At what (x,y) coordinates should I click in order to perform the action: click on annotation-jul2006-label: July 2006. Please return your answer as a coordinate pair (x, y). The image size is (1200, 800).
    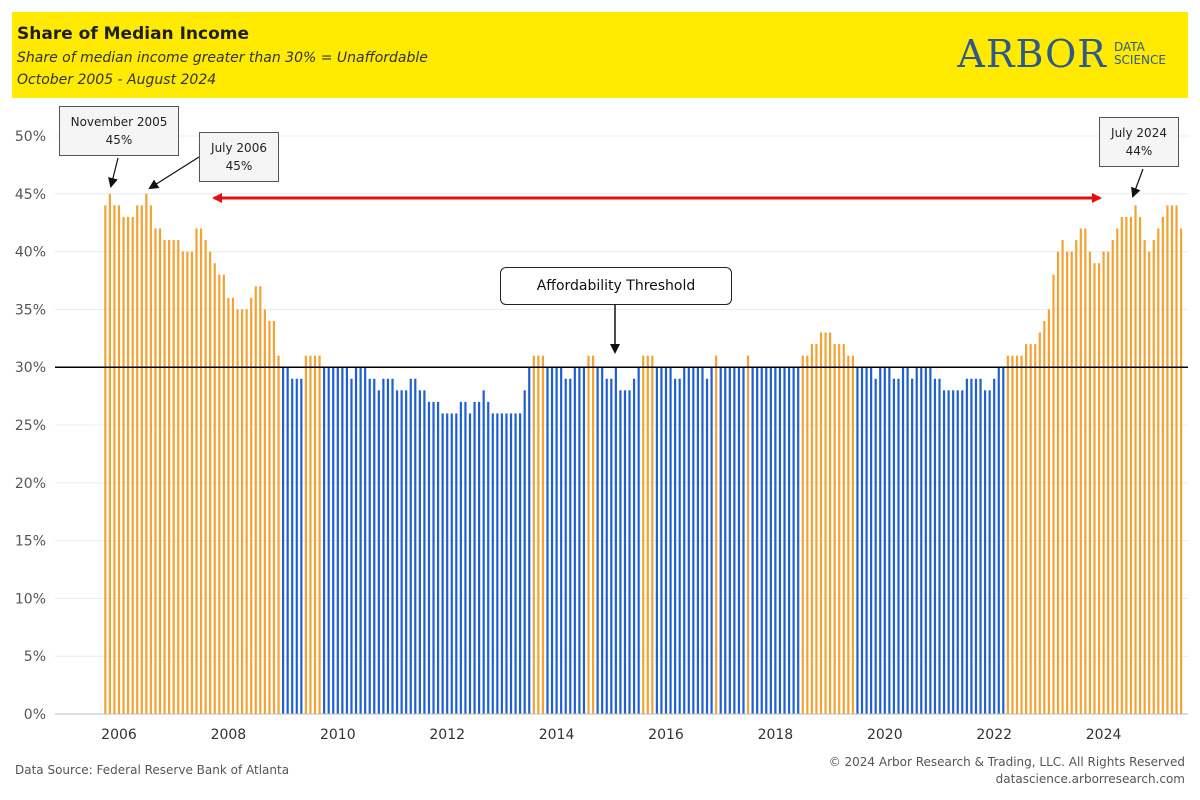
    Looking at the image, I should click on (239, 148).